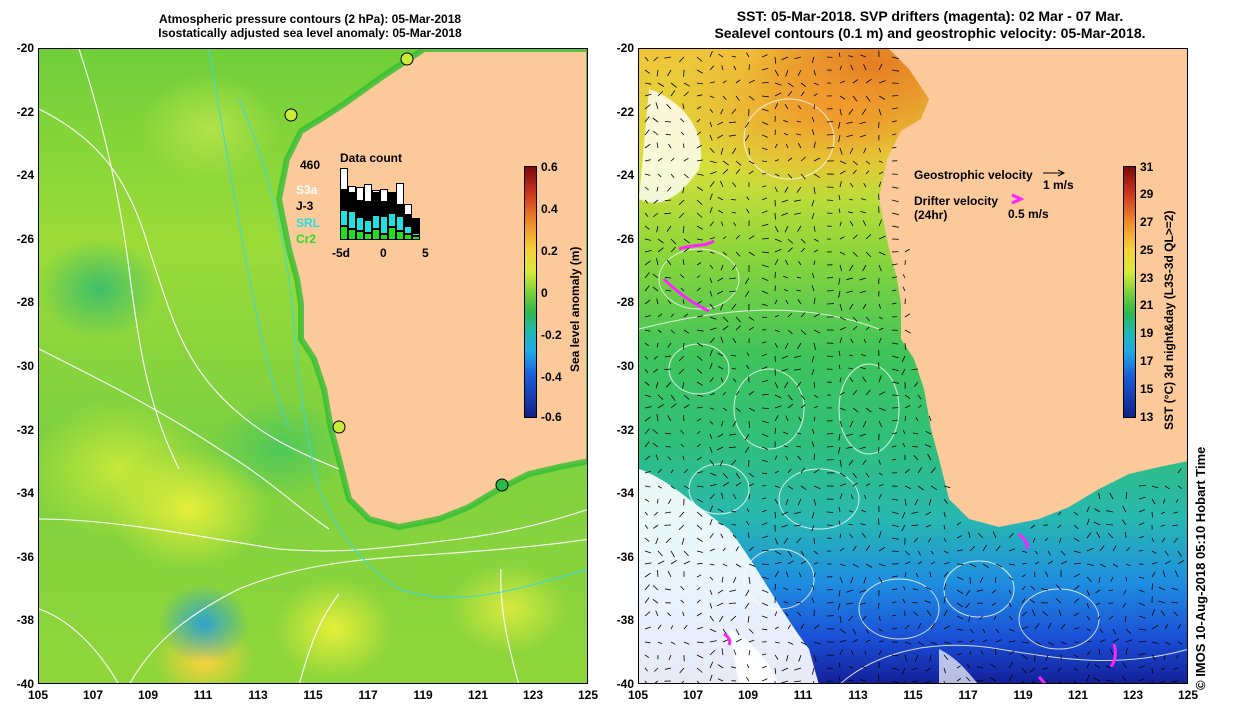 This screenshot has height=720, width=1250. Describe the element at coordinates (549, 209) in the screenshot. I see `sla-tick: 0.4` at that location.